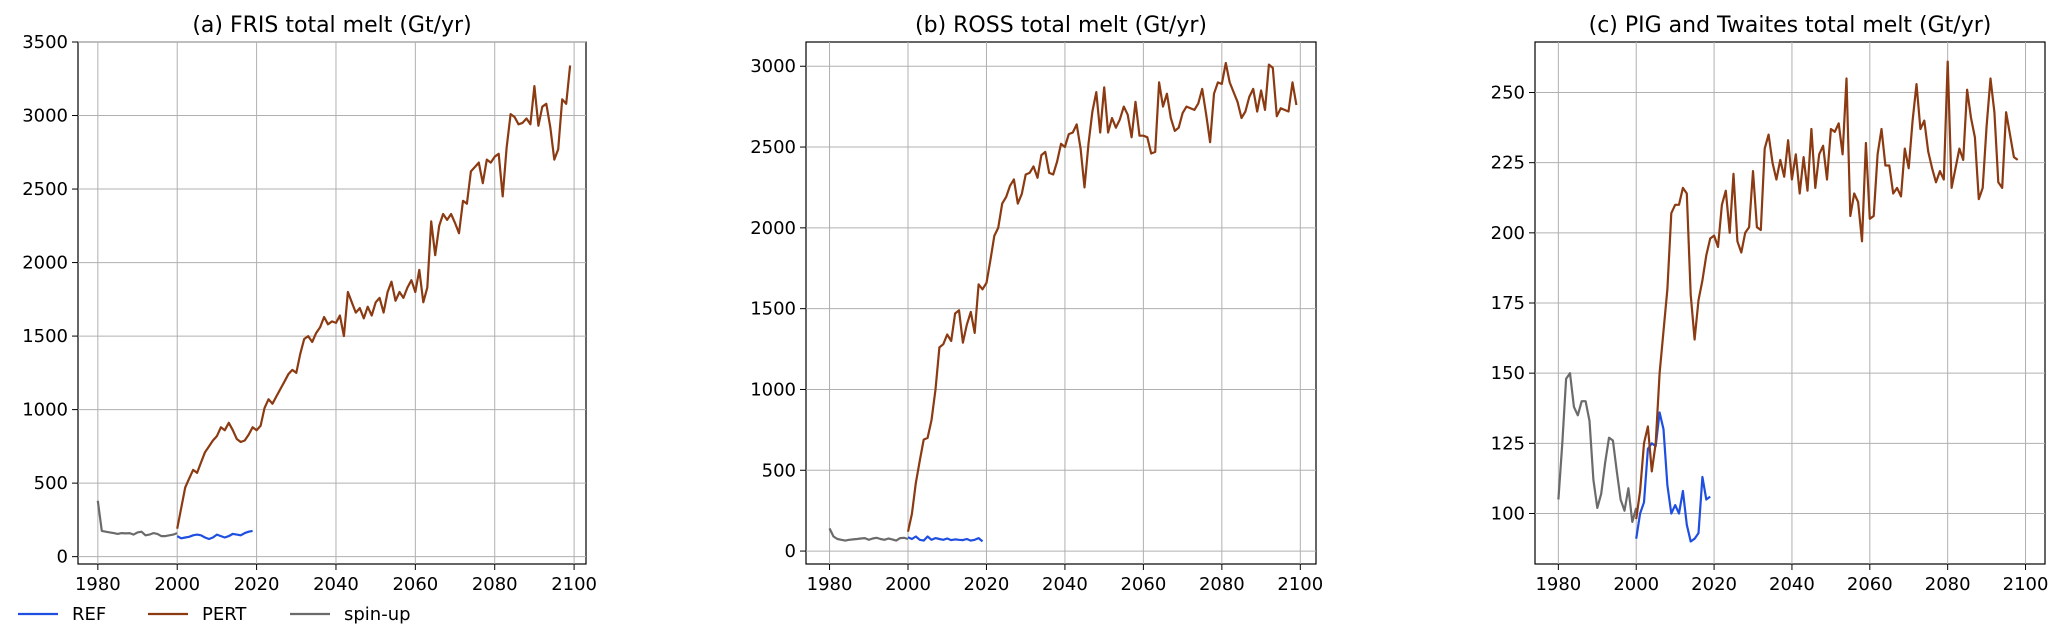 The width and height of the screenshot is (2067, 643). What do you see at coordinates (89, 614) in the screenshot?
I see `legend-label-ref: REF` at bounding box center [89, 614].